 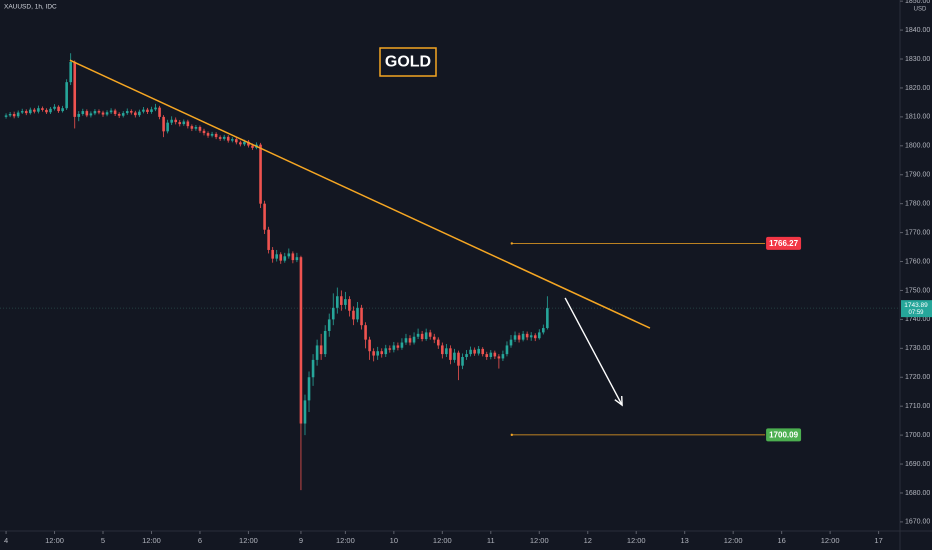 I want to click on x-tick-label: 9, so click(x=301, y=540).